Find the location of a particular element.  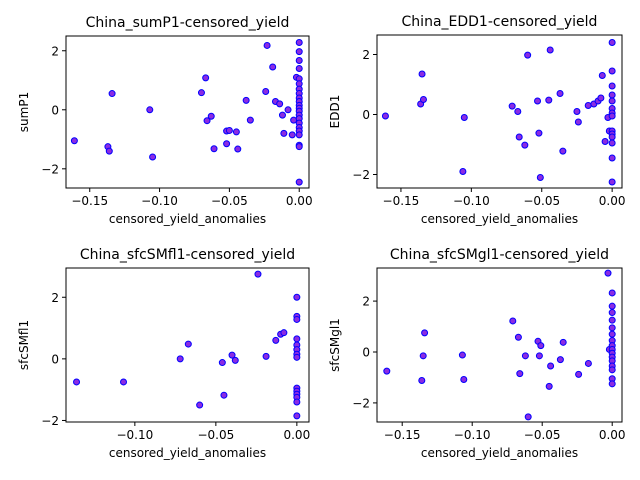

y-axis-label: sumP1 is located at coordinates (24, 112).